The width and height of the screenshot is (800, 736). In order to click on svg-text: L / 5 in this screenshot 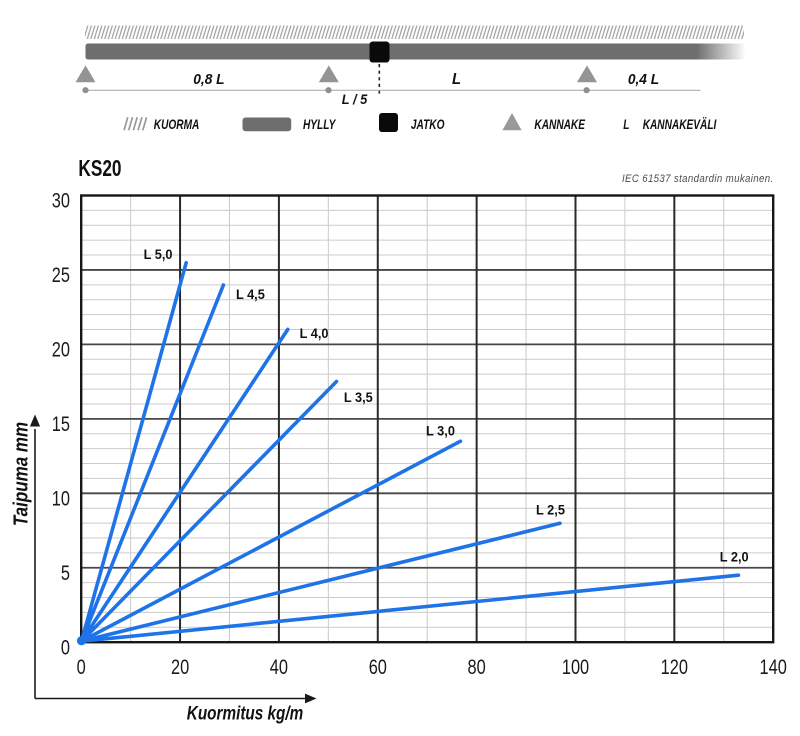, I will do `click(355, 99)`.